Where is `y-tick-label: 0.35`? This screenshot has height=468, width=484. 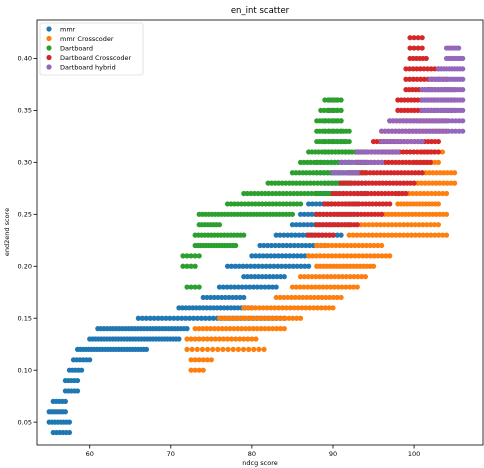
y-tick-label: 0.35 is located at coordinates (25, 111).